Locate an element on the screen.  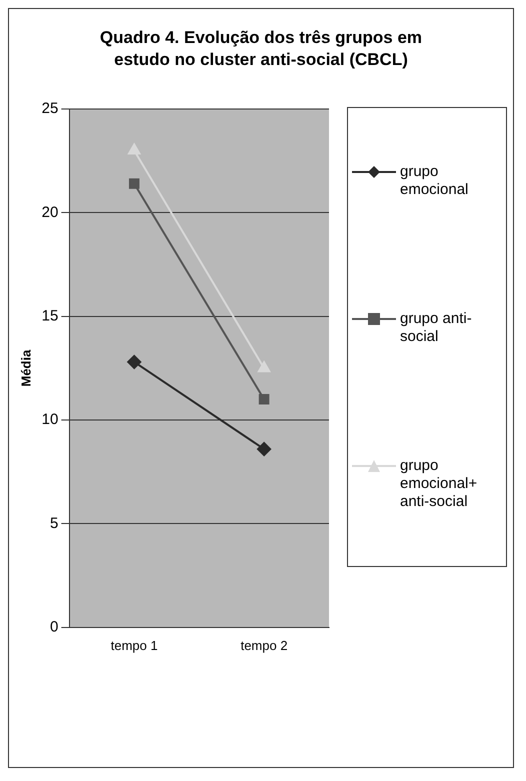
legend-label: grupo anti-social is located at coordinates (436, 328).